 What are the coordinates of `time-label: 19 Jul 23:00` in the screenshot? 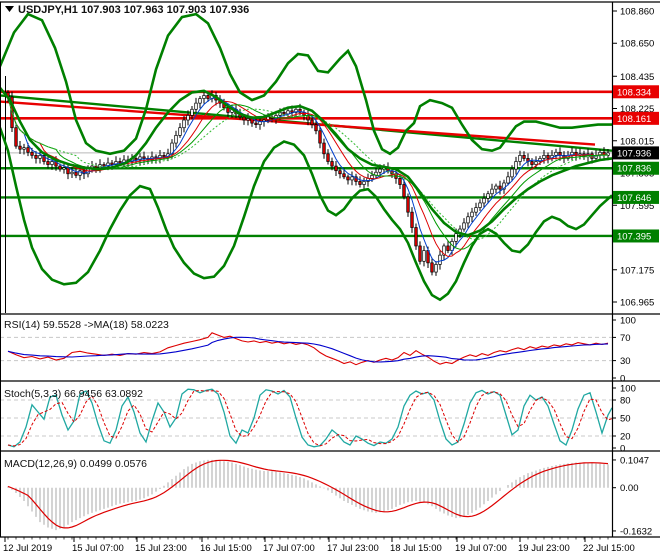 It's located at (544, 548).